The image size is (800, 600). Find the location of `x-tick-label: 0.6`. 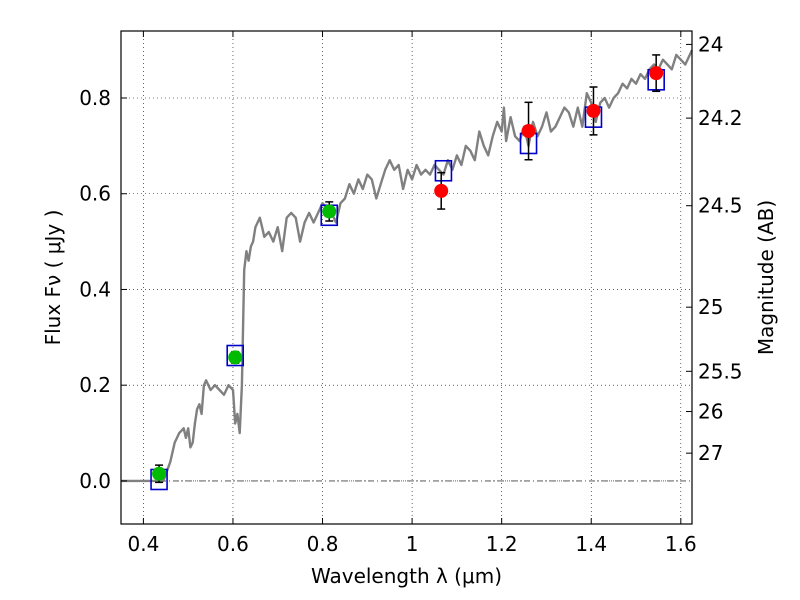

x-tick-label: 0.6 is located at coordinates (233, 544).